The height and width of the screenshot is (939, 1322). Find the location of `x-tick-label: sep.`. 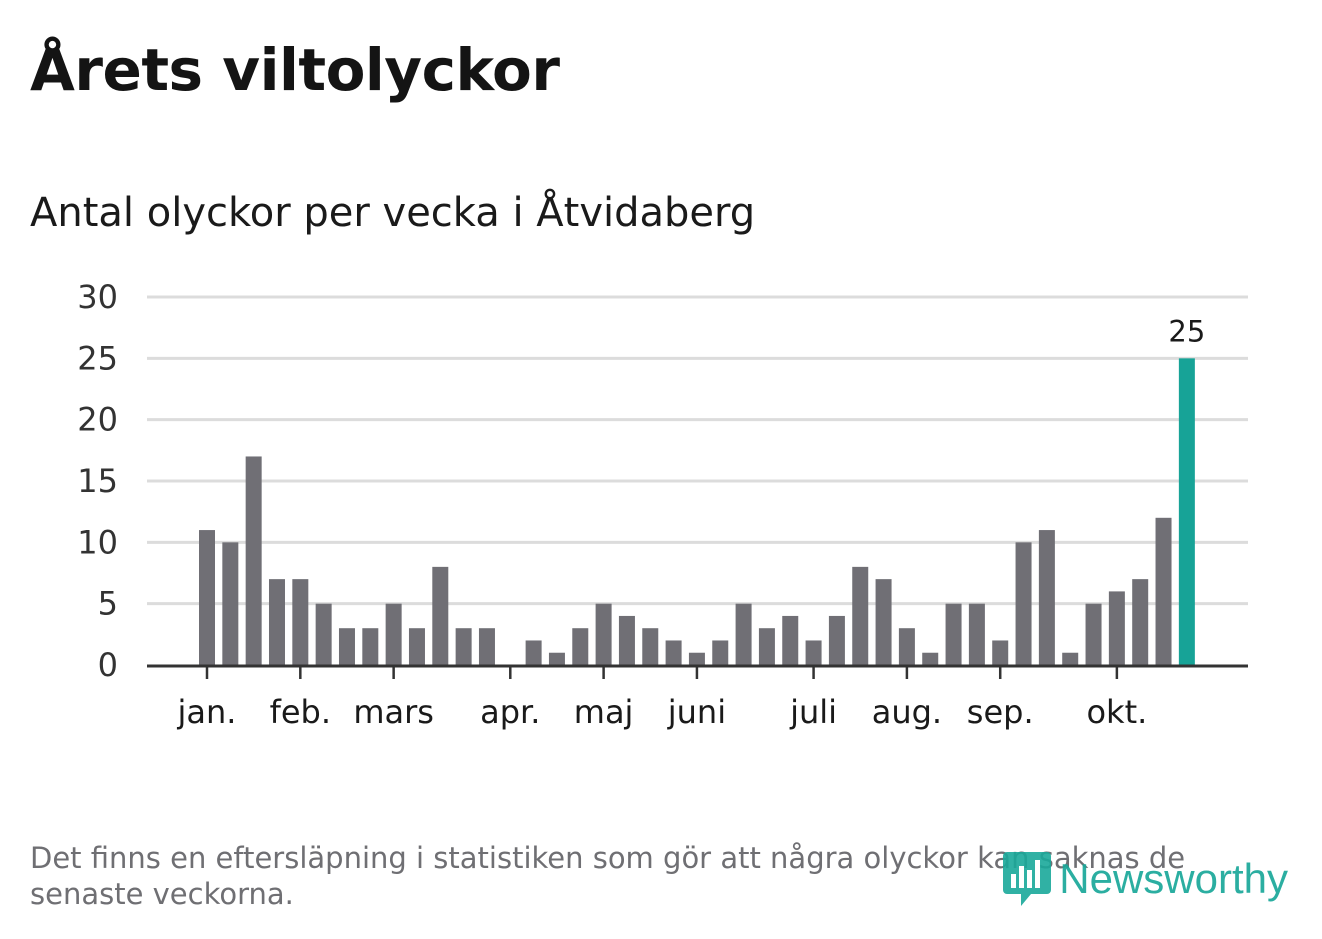

x-tick-label: sep. is located at coordinates (1000, 712).